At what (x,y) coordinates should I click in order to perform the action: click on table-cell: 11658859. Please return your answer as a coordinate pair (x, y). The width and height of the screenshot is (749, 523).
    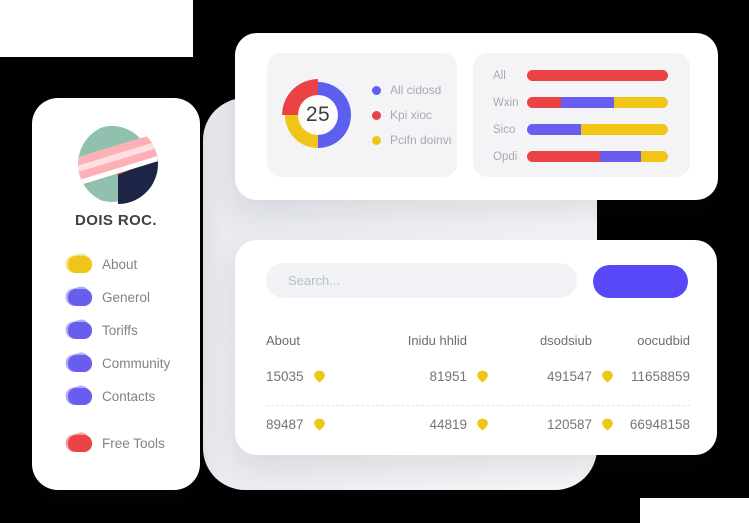
    Looking at the image, I should click on (660, 376).